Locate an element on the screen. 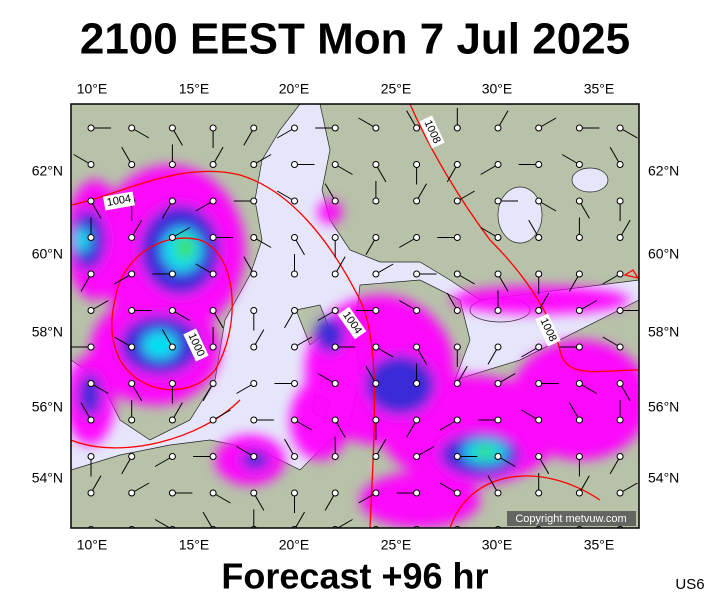 This screenshot has height=600, width=711. copyright-box is located at coordinates (571, 518).